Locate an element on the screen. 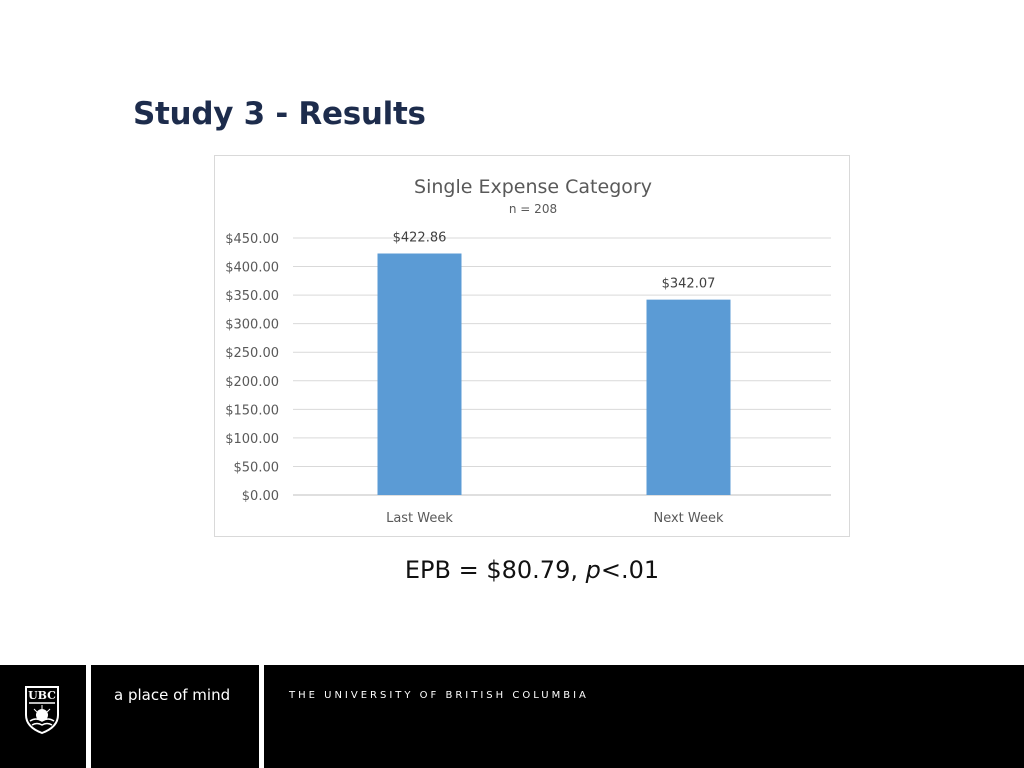 Image resolution: width=1024 pixels, height=768 pixels. chart-subtitle: n = 208 is located at coordinates (533, 209).